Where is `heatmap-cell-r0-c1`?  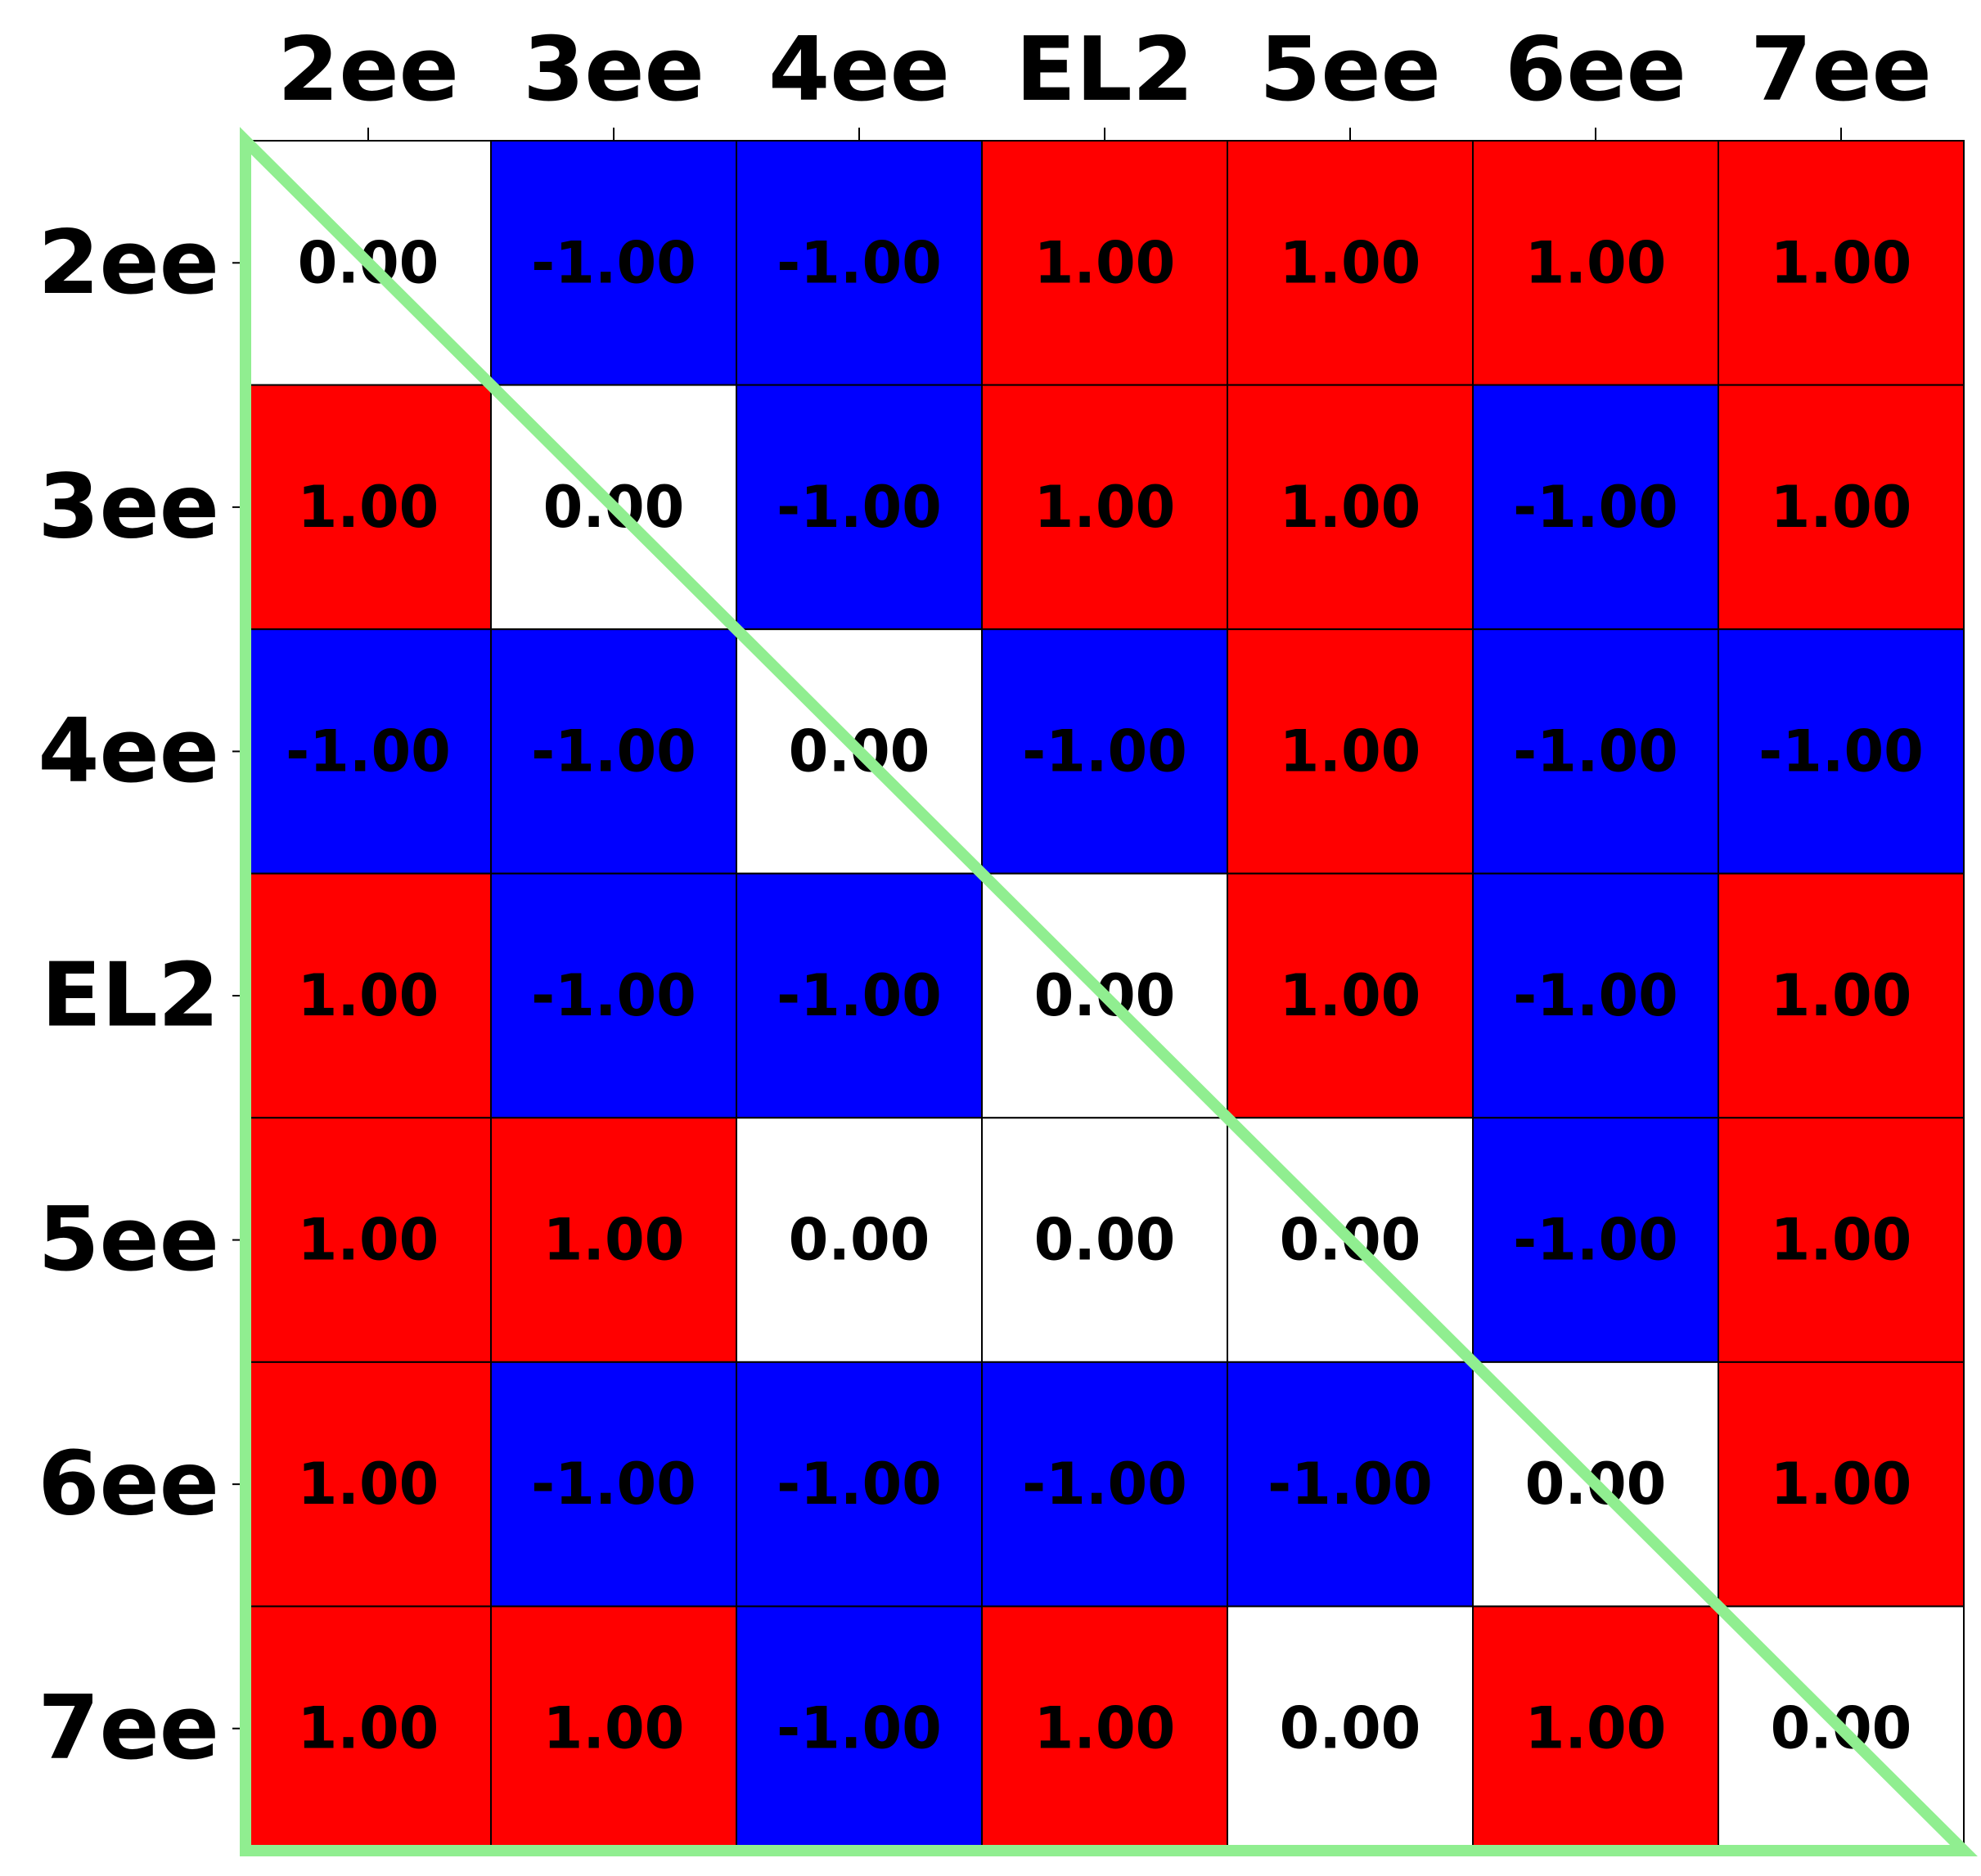 heatmap-cell-r0-c1 is located at coordinates (613, 263).